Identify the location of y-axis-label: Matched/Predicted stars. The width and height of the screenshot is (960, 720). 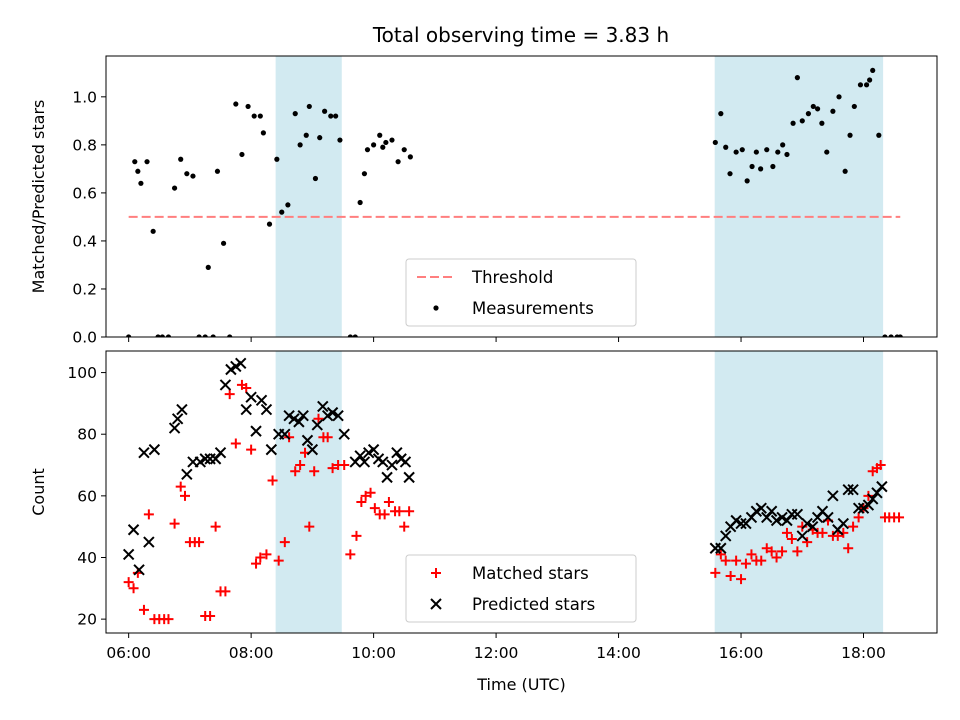
(38, 197).